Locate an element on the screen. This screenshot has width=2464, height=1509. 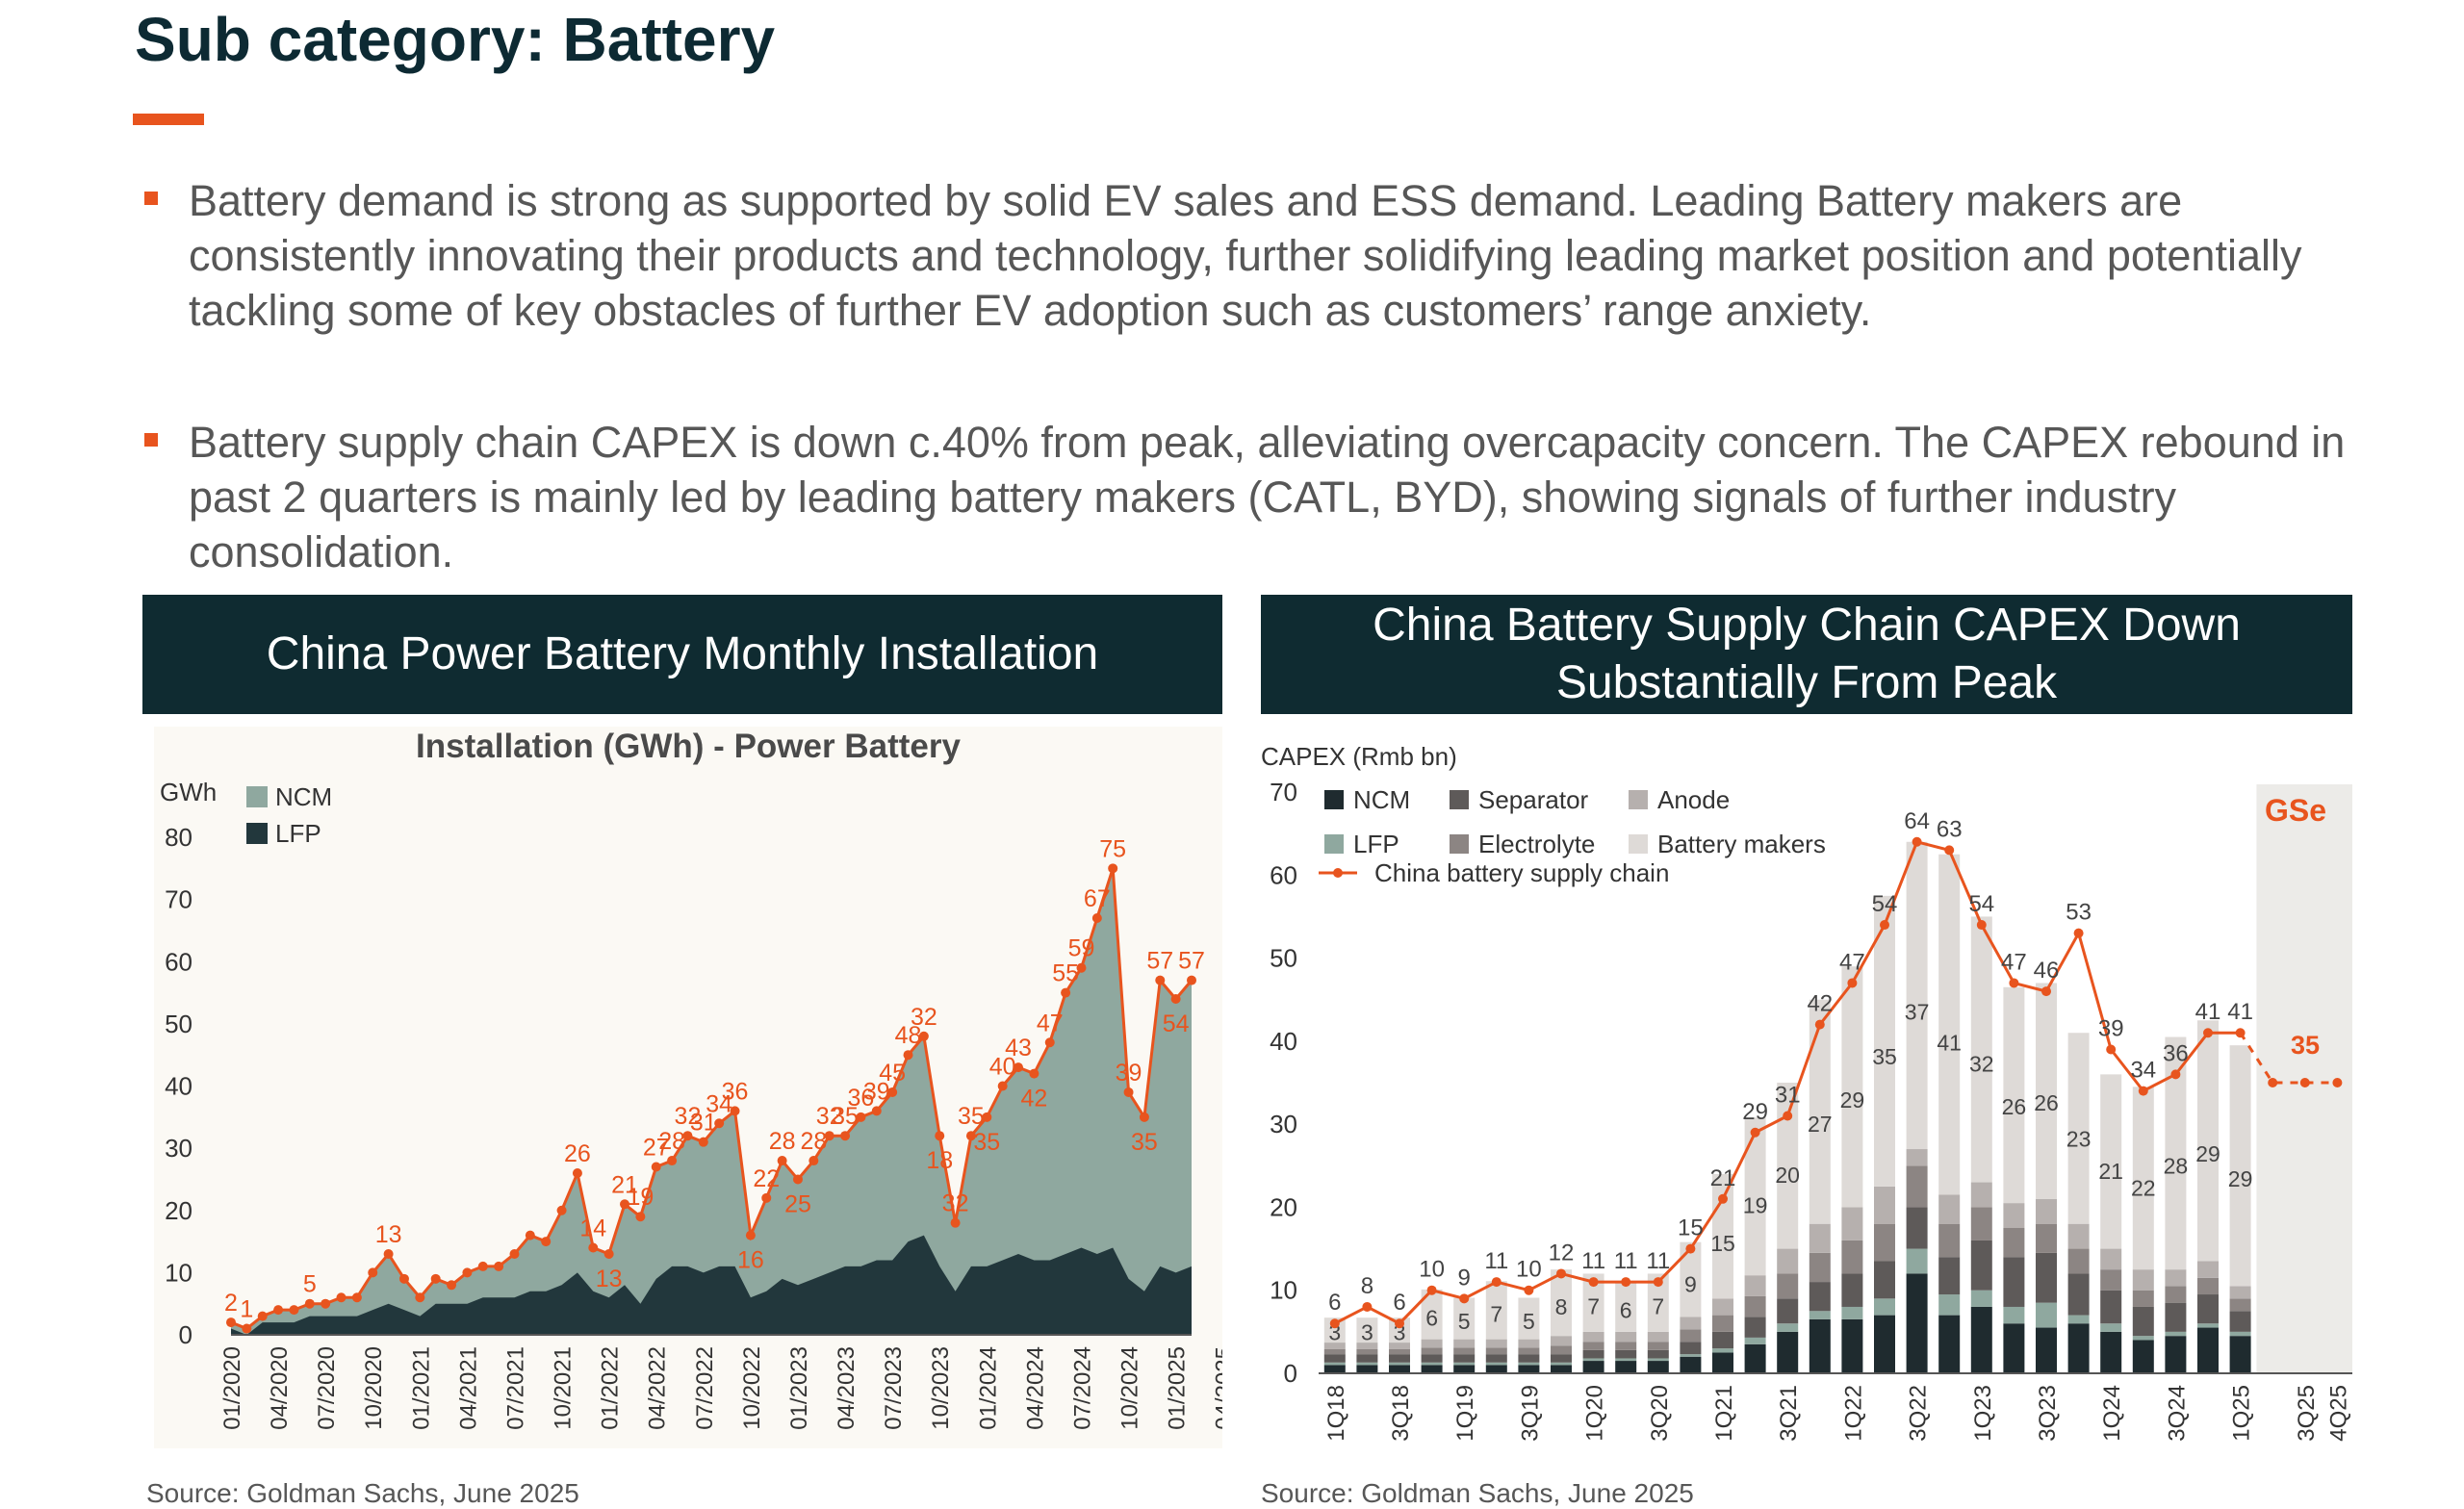
x-tick-label: 1Q21 is located at coordinates (1724, 1413).